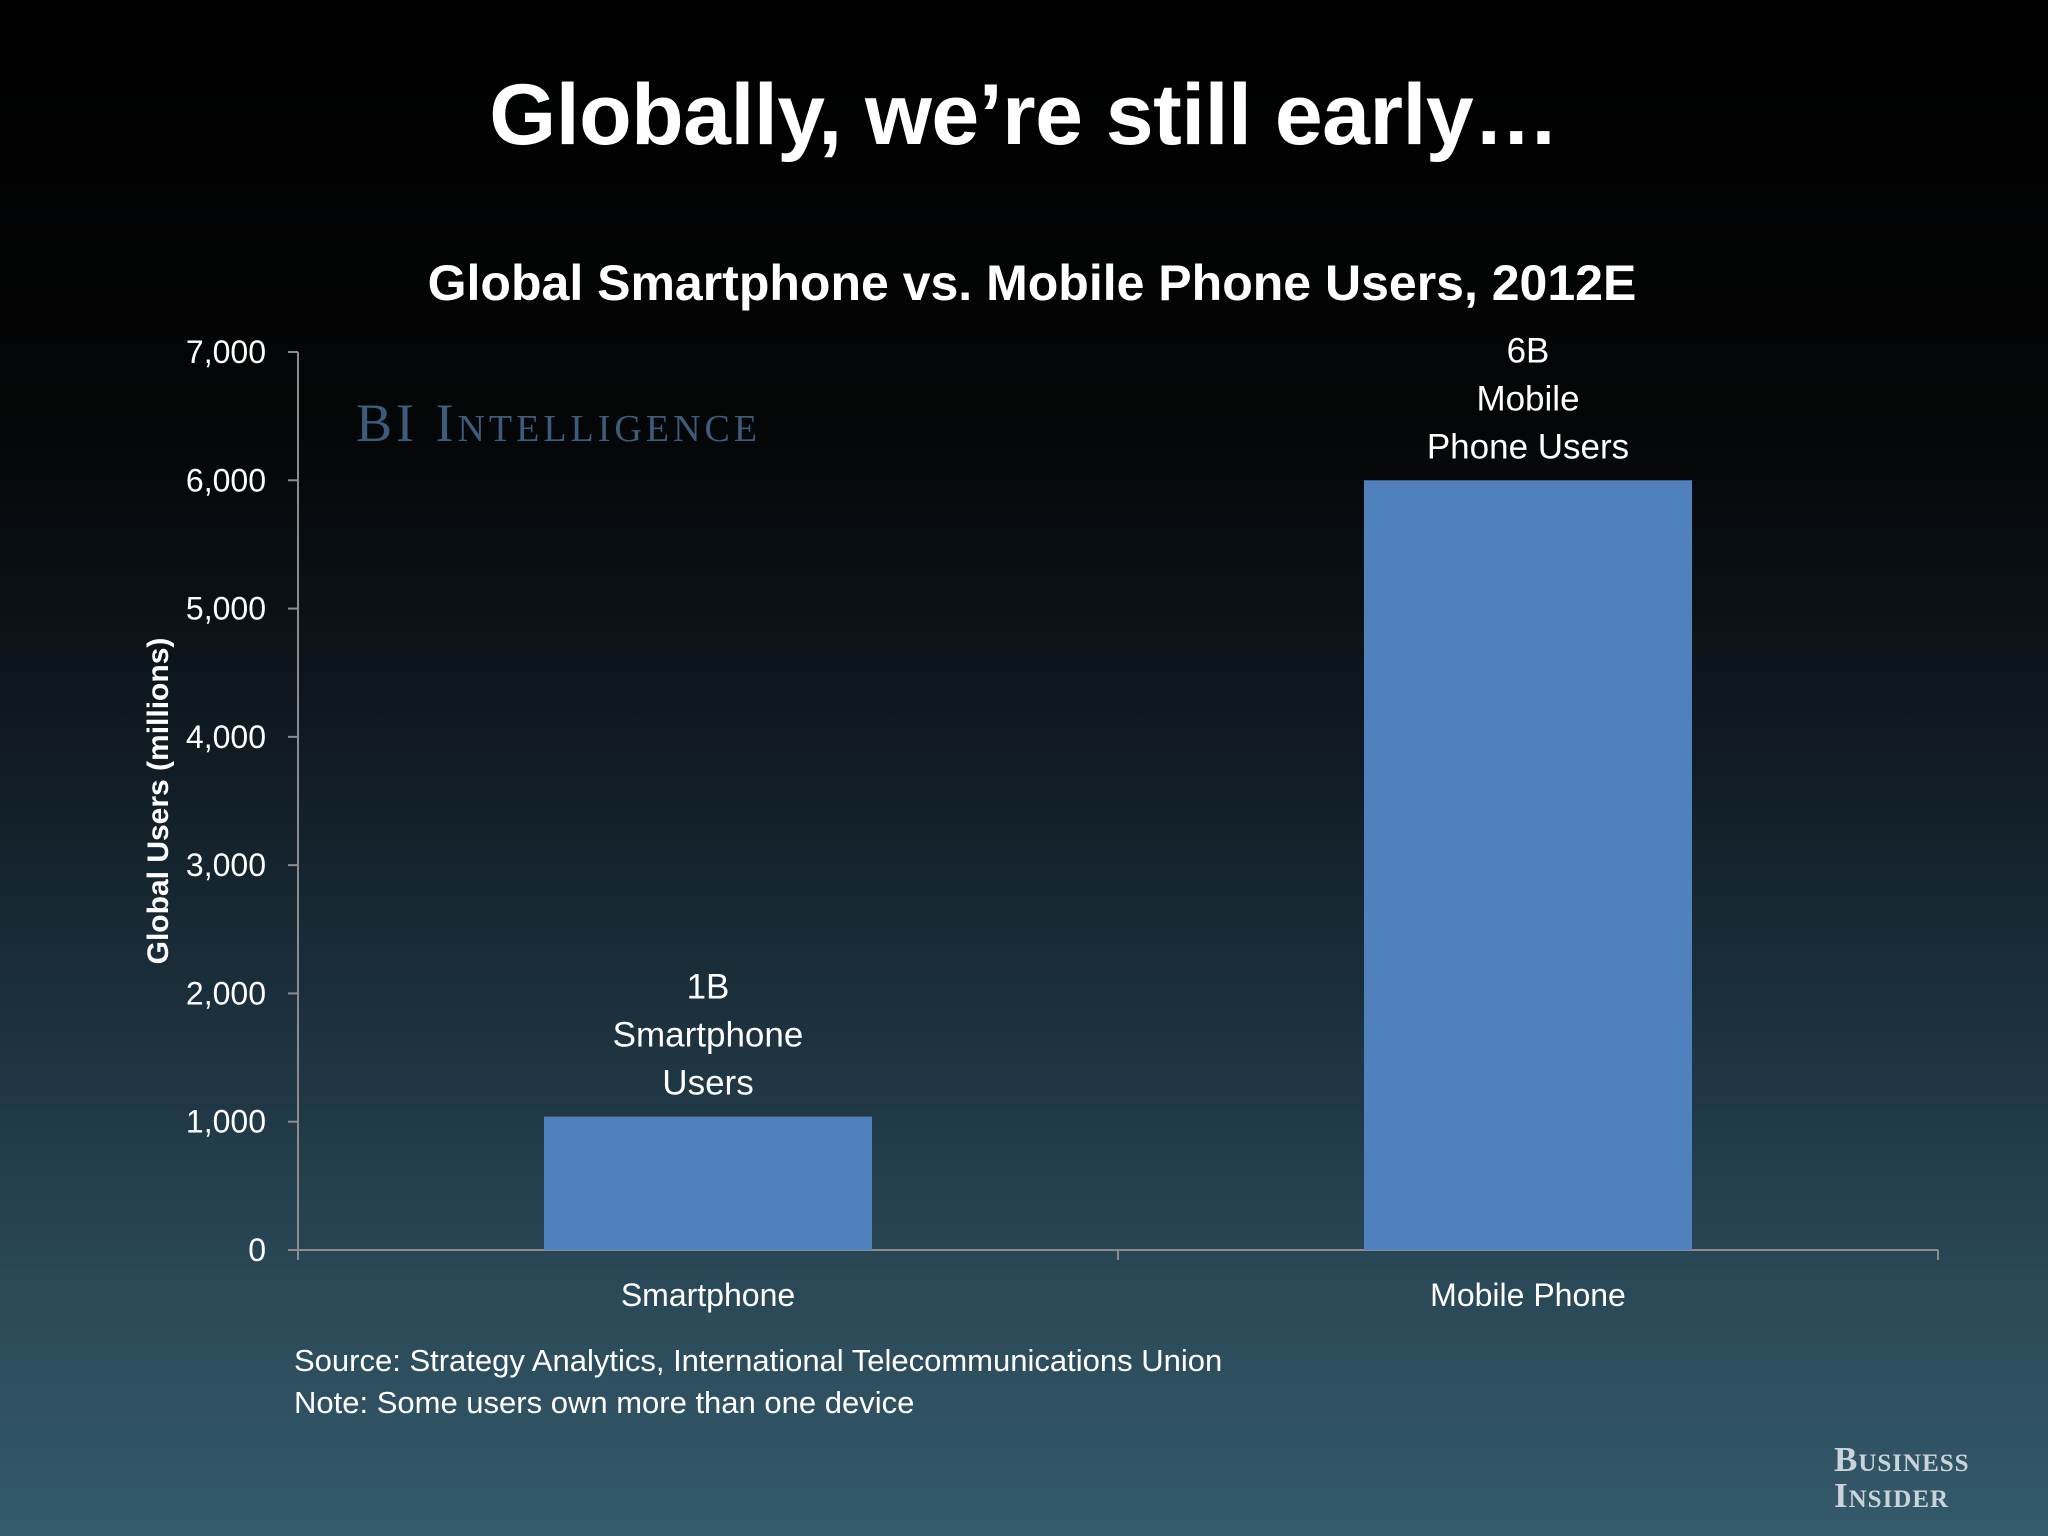 Image resolution: width=2048 pixels, height=1536 pixels. I want to click on x-category-label: Smartphone, so click(708, 1295).